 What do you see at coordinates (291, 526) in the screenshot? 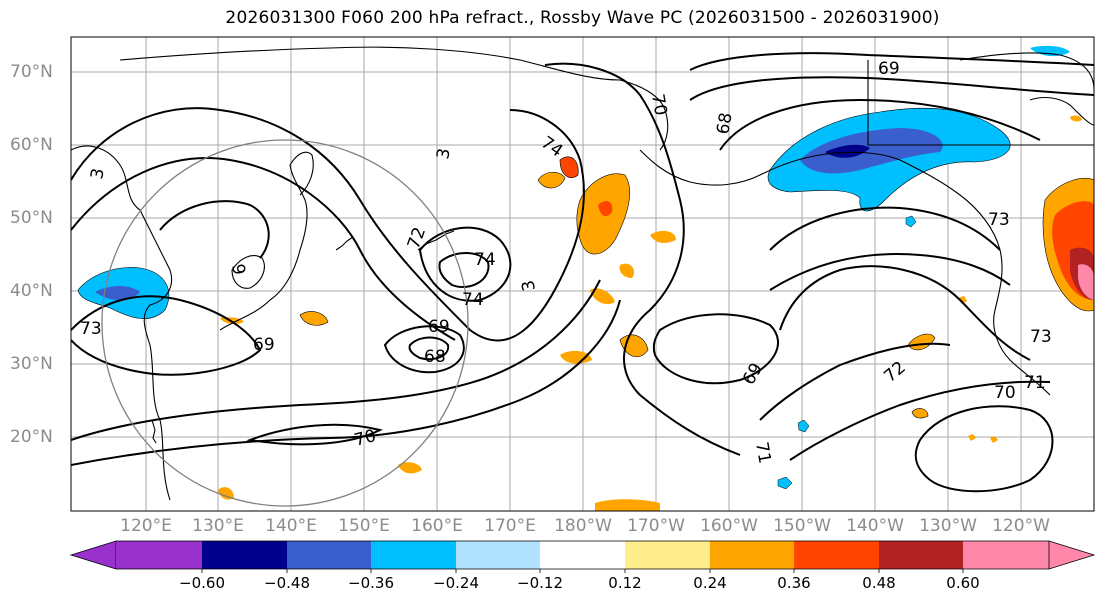
I see `lon-label: 140°E` at bounding box center [291, 526].